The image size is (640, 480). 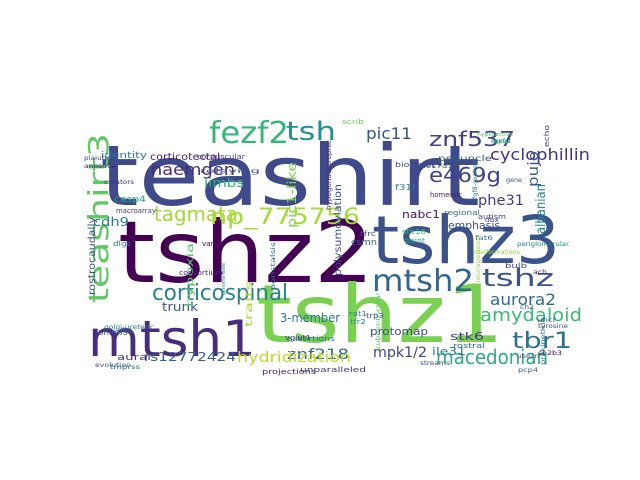 What do you see at coordinates (224, 279) in the screenshot?
I see `cloud-word: genome-wide` at bounding box center [224, 279].